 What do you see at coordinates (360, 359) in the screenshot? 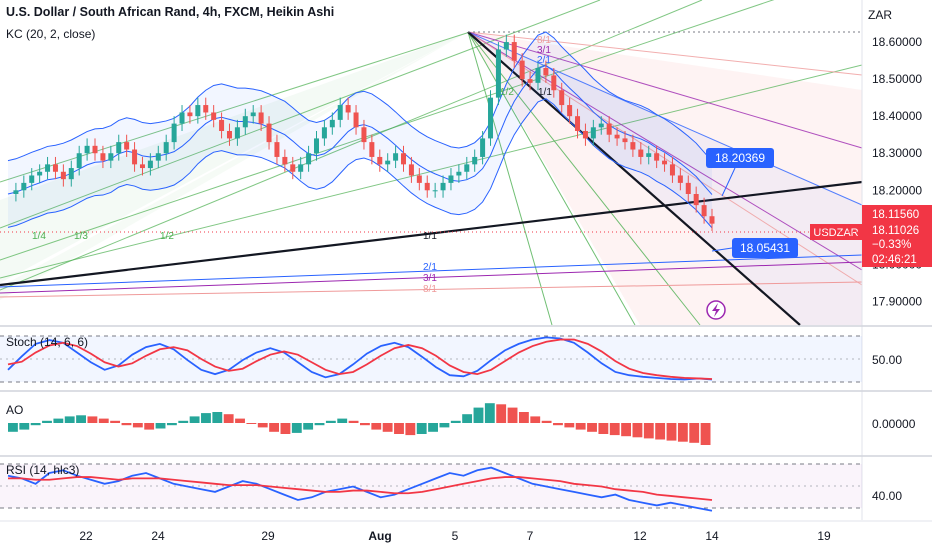
I see `stoch-d-line` at bounding box center [360, 359].